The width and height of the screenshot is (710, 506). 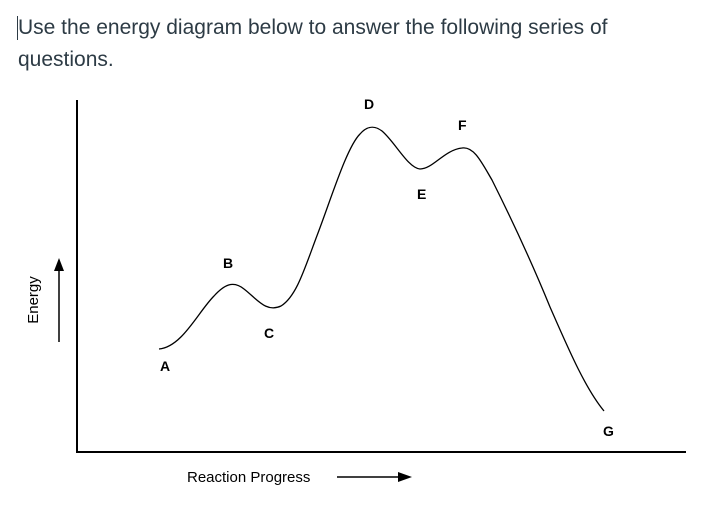 I want to click on energy-arrow-head-icon, so click(x=59, y=264).